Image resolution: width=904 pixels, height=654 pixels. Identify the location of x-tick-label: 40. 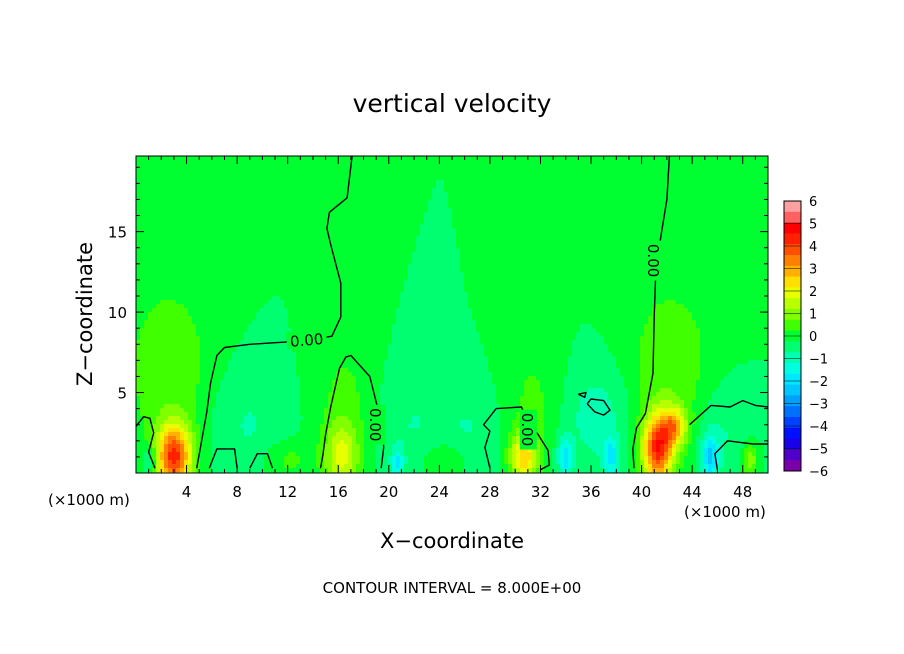
(641, 492).